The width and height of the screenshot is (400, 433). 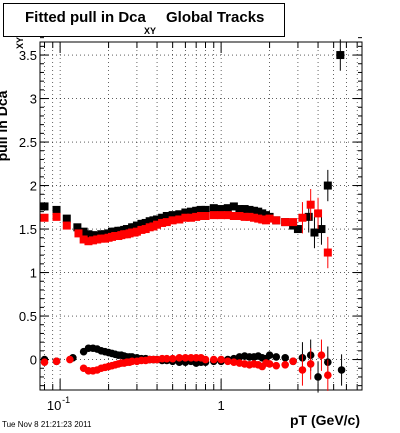 I want to click on chart-title: Fitted pull in Dca, so click(x=85, y=17).